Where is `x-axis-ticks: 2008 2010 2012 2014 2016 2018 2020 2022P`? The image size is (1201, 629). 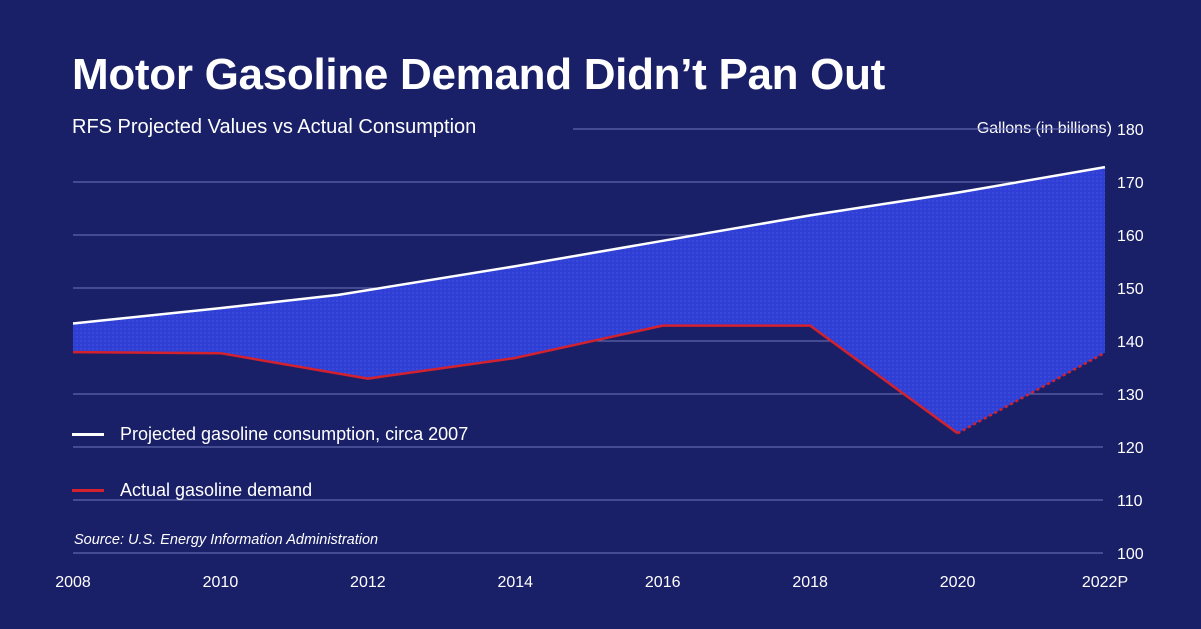 x-axis-ticks: 2008 2010 2012 2014 2016 2018 2020 2022P is located at coordinates (591, 582).